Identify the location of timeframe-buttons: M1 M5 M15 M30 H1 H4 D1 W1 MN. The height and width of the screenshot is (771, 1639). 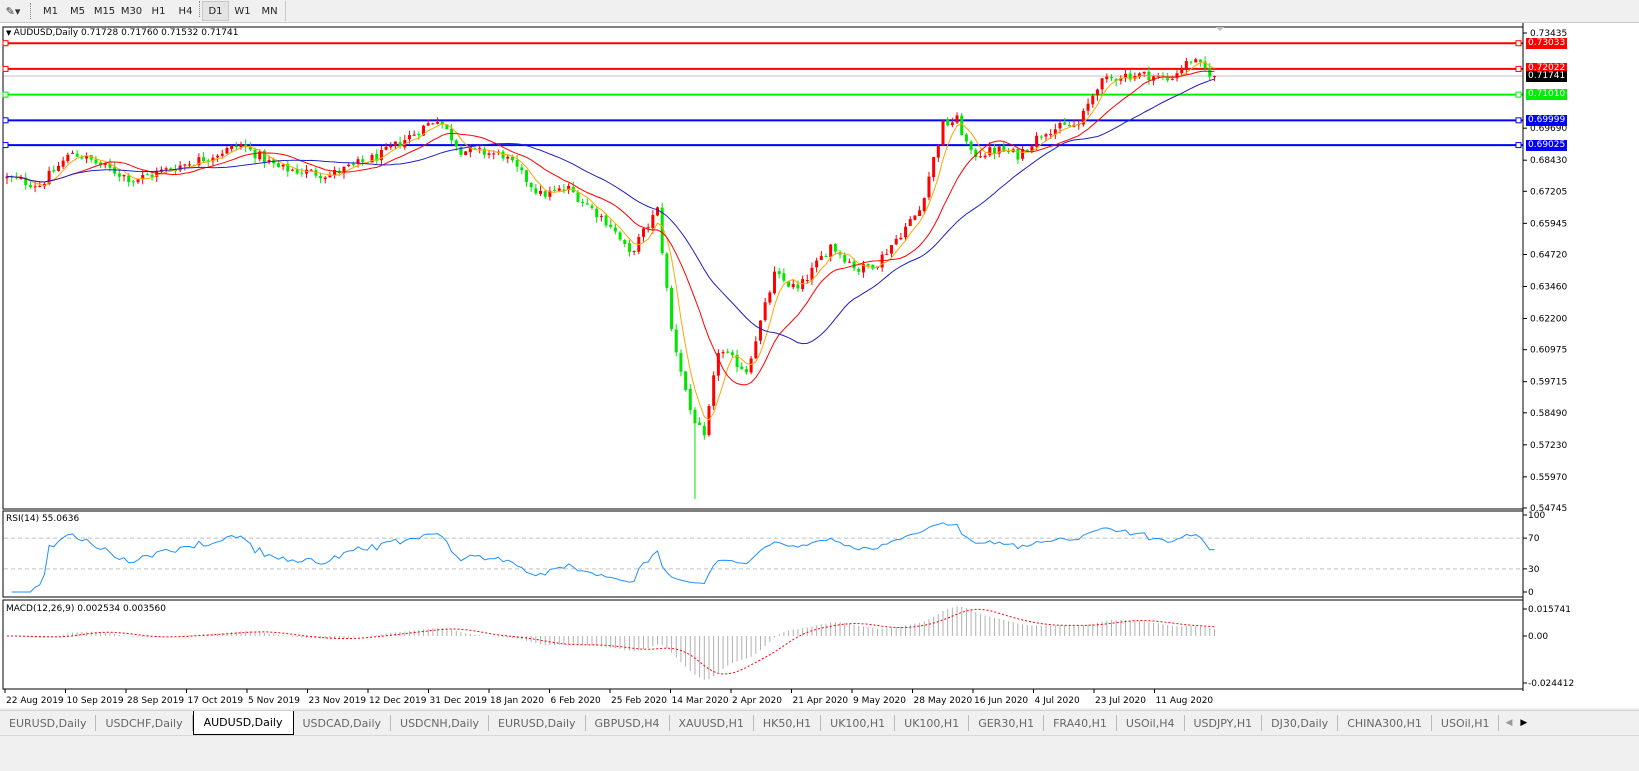
(160, 11).